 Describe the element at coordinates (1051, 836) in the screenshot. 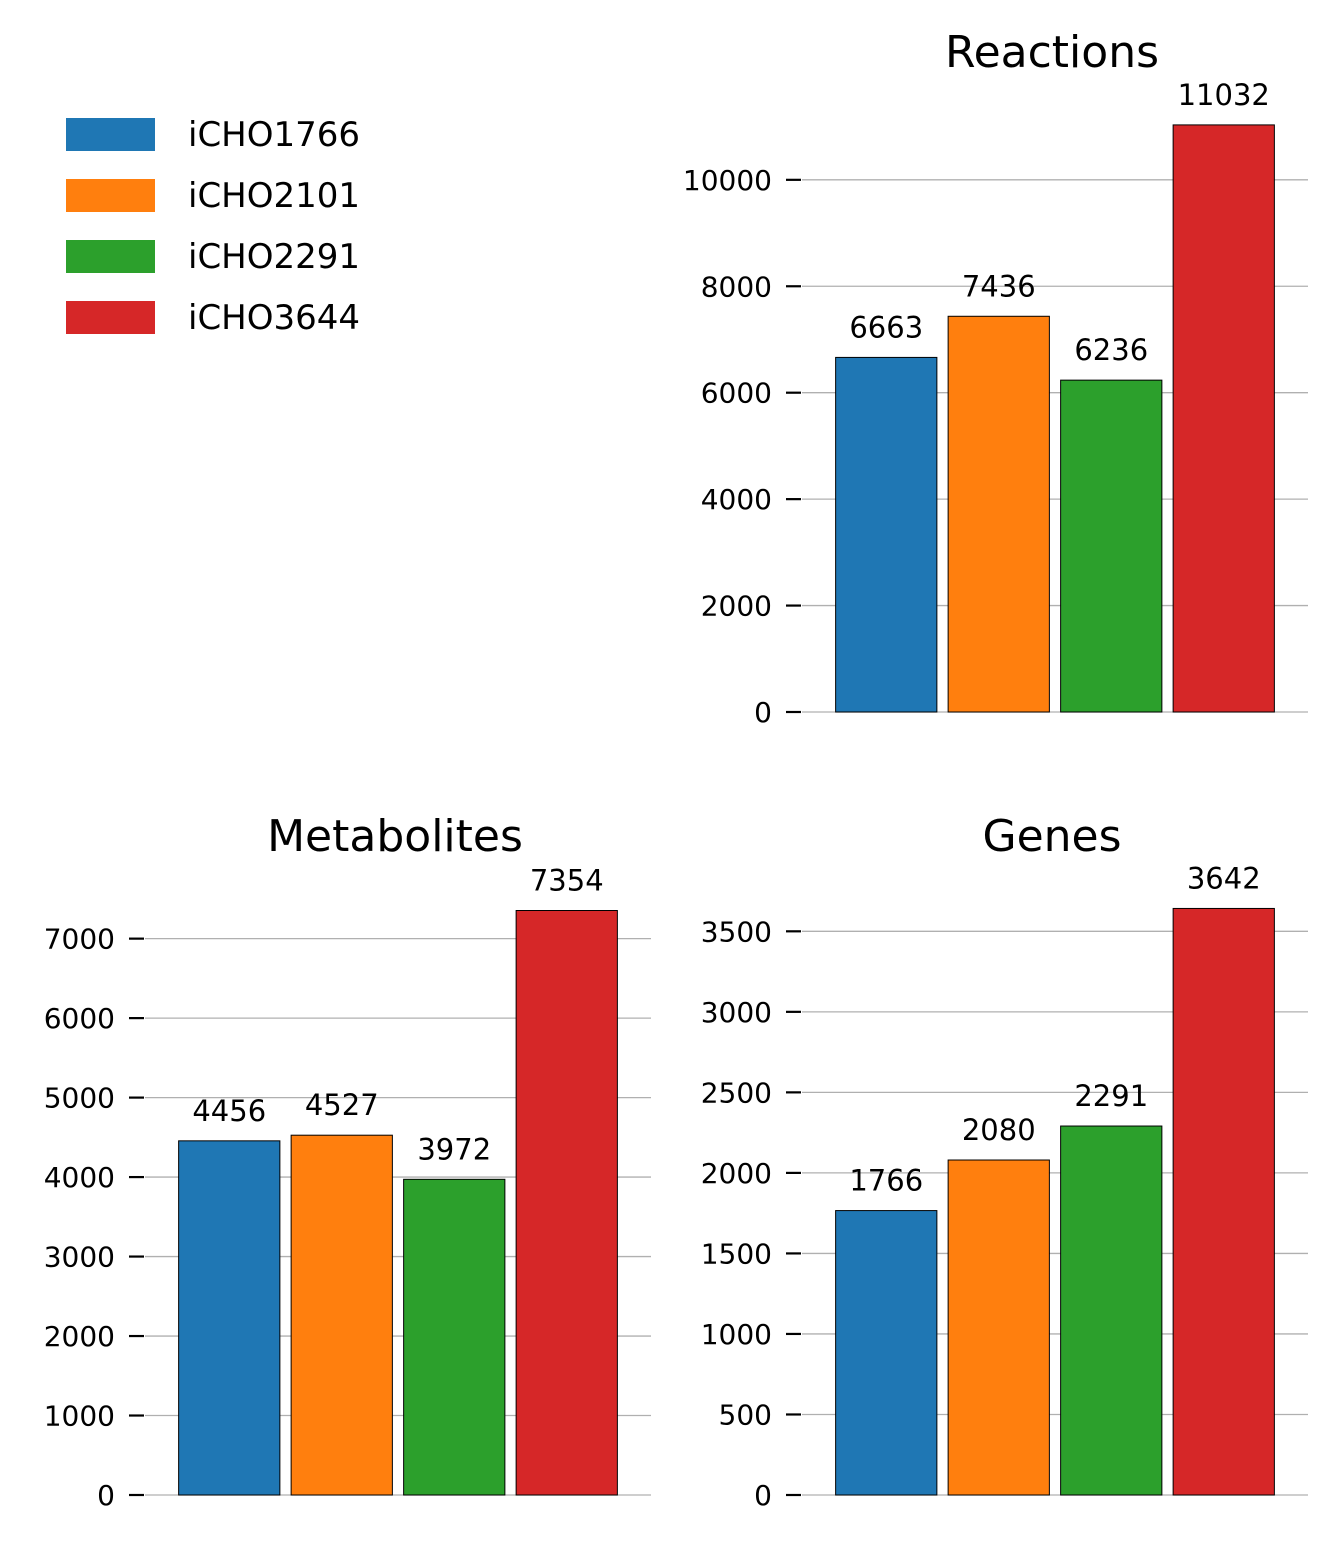

I see `chart-title: Genes` at that location.